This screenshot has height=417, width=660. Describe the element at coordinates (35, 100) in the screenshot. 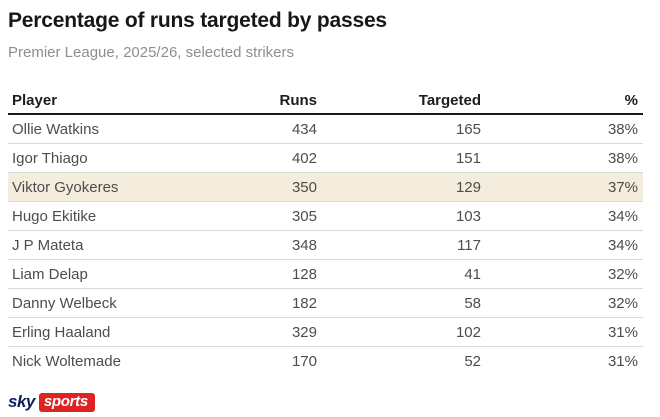

I see `col-header-player: Player` at that location.